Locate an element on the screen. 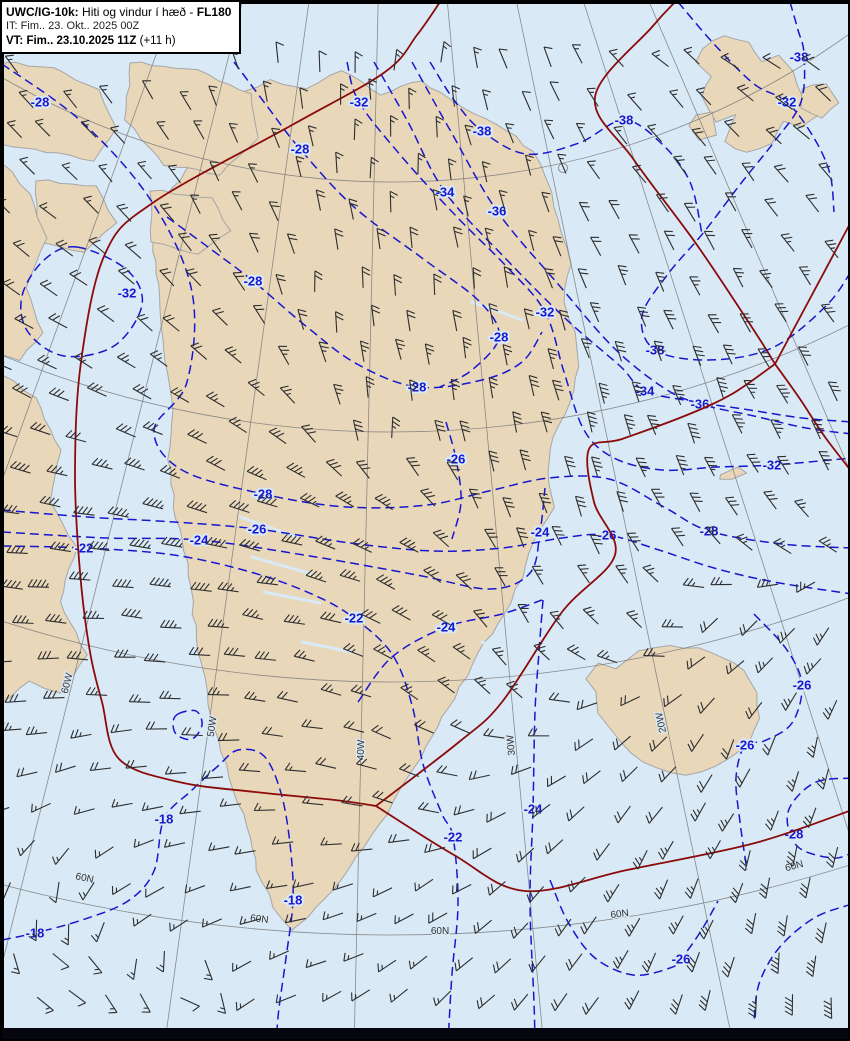 This screenshot has height=1041, width=850. init-time: IT: Fim.. 23. Okt.. 2025 00Z is located at coordinates (73, 26).